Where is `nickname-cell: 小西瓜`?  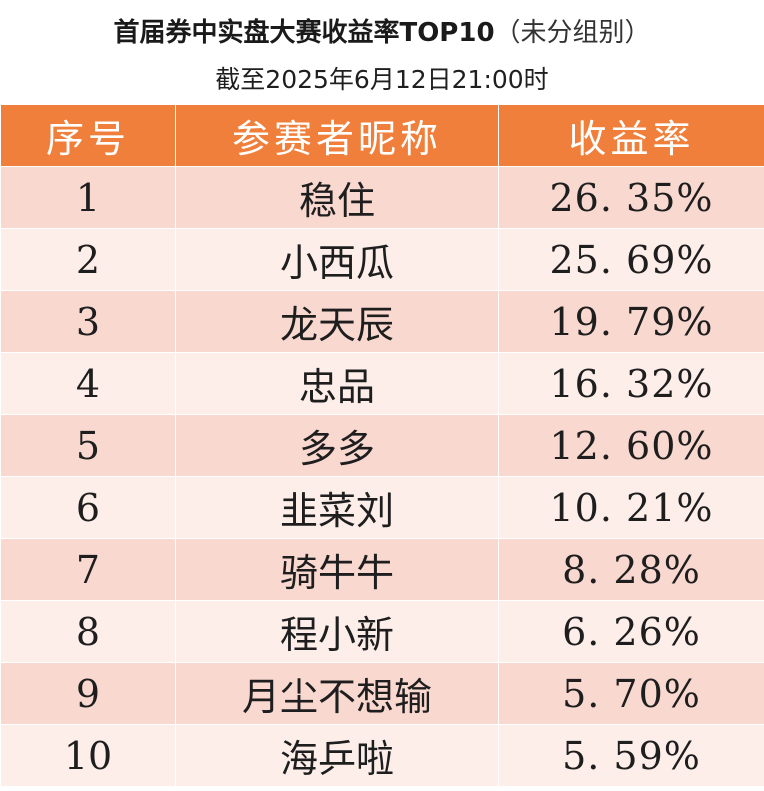
nickname-cell: 小西瓜 is located at coordinates (337, 259).